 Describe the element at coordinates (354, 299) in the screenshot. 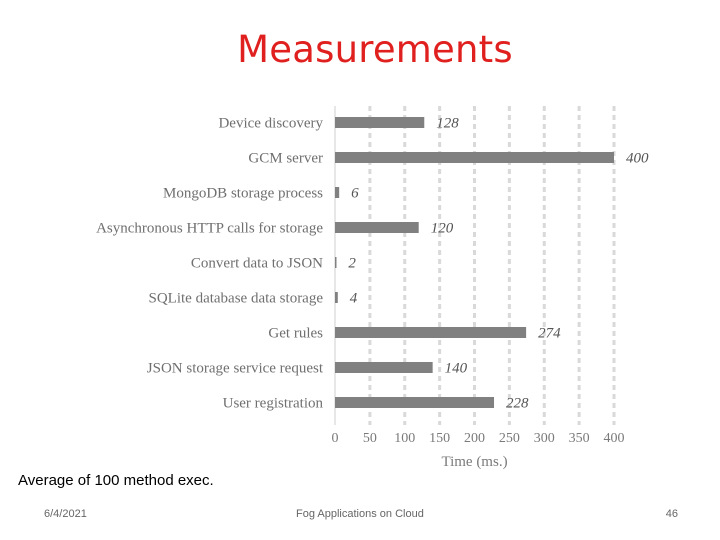

I see `data-label: 4` at that location.